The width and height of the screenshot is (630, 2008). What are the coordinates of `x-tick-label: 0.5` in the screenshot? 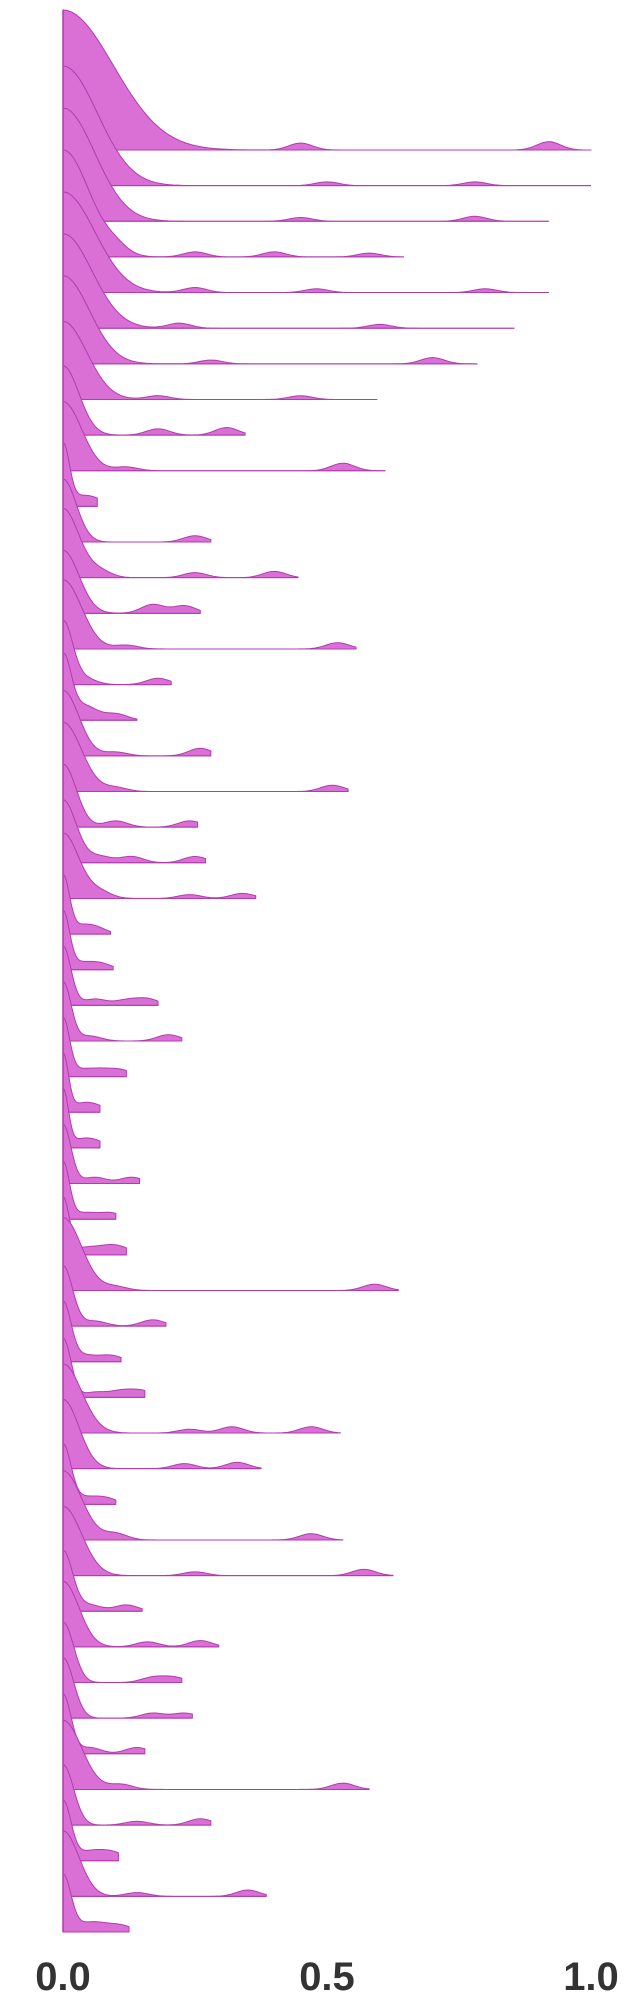 It's located at (327, 1977).